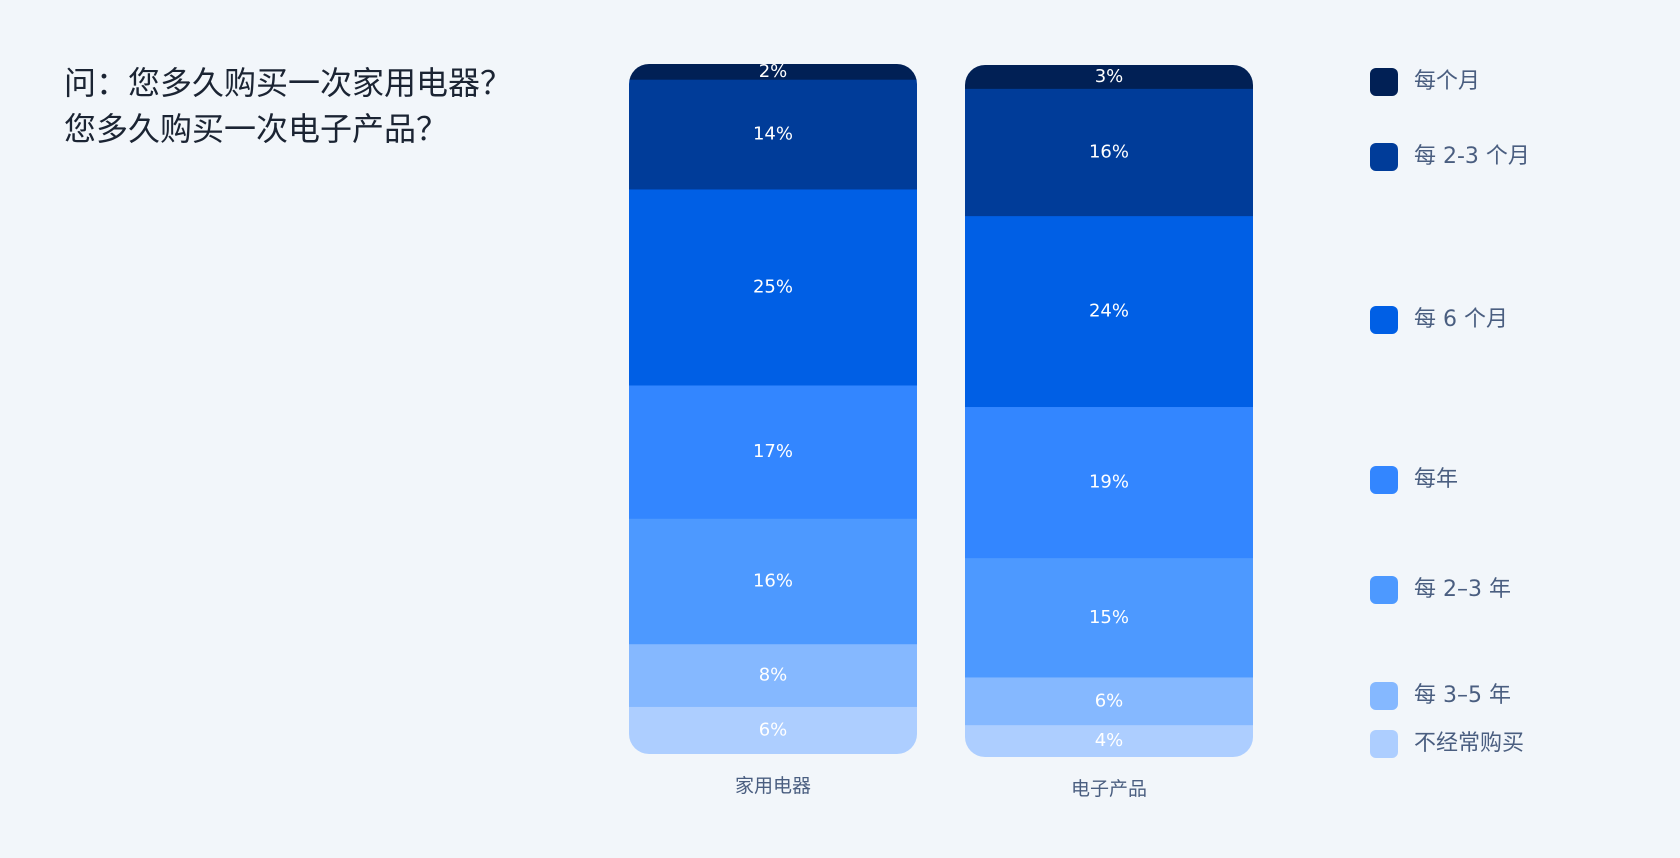 This screenshot has width=1680, height=858. Describe the element at coordinates (773, 786) in the screenshot. I see `category-label: 家用电器` at that location.